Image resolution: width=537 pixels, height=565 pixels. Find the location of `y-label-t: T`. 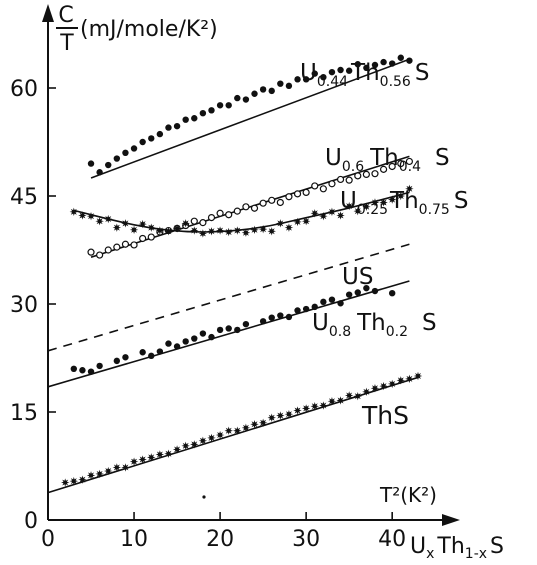

y-label-t: T is located at coordinates (66, 43).